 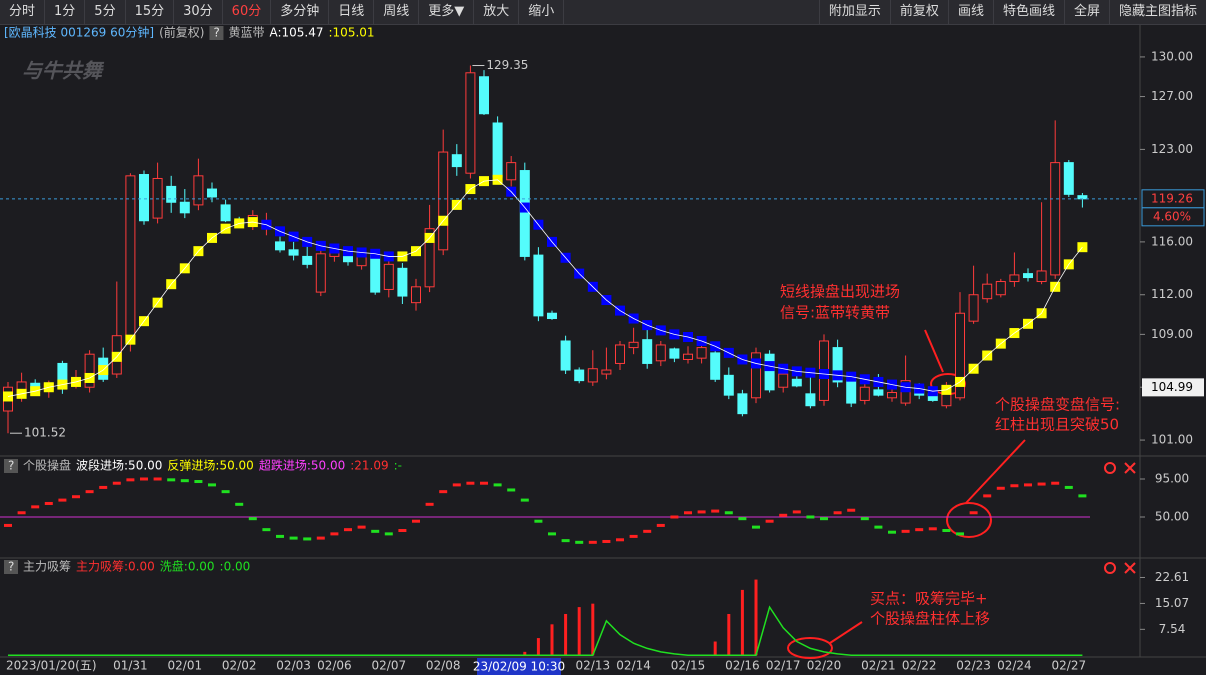 What do you see at coordinates (352, 12) in the screenshot?
I see `toolbar-button: 日线` at bounding box center [352, 12].